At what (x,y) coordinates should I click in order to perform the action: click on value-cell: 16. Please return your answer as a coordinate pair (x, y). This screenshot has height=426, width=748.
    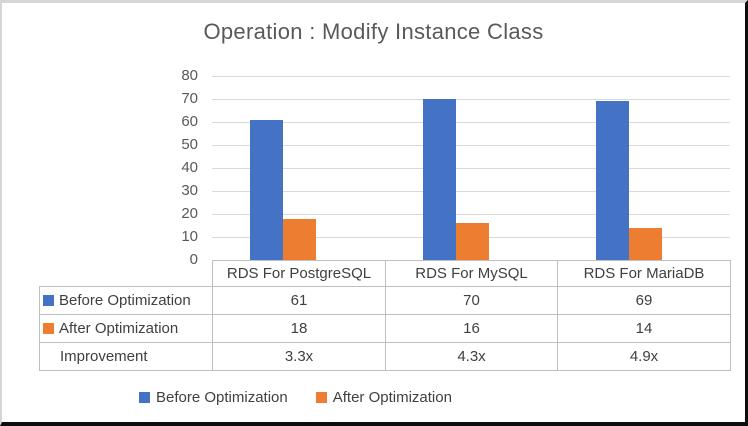
    Looking at the image, I should click on (471, 328).